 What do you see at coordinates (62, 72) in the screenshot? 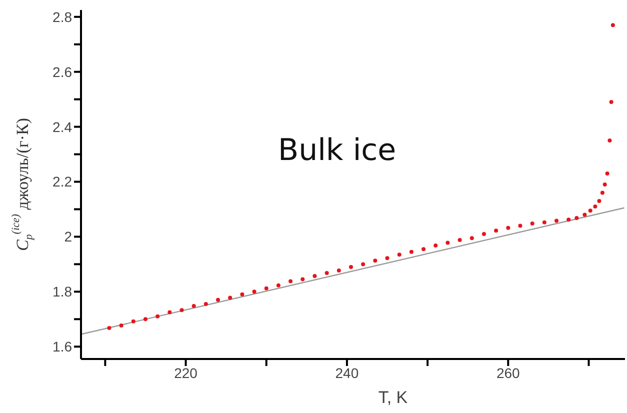
I see `y-tick-label: 2.6` at bounding box center [62, 72].